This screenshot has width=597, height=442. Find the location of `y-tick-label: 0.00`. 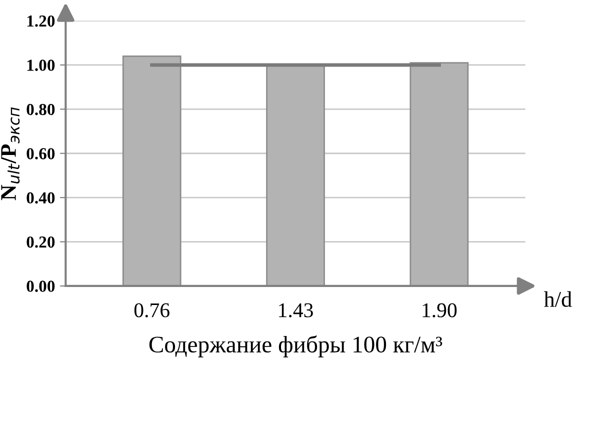

y-tick-label: 0.00 is located at coordinates (40, 286).